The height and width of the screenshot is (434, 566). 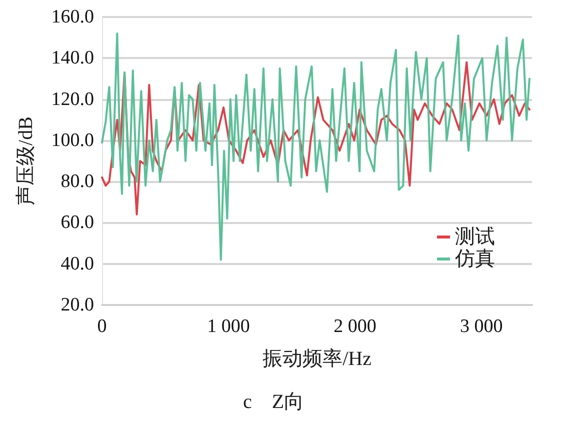 What do you see at coordinates (72, 99) in the screenshot?
I see `y-tick-label: 120.0` at bounding box center [72, 99].